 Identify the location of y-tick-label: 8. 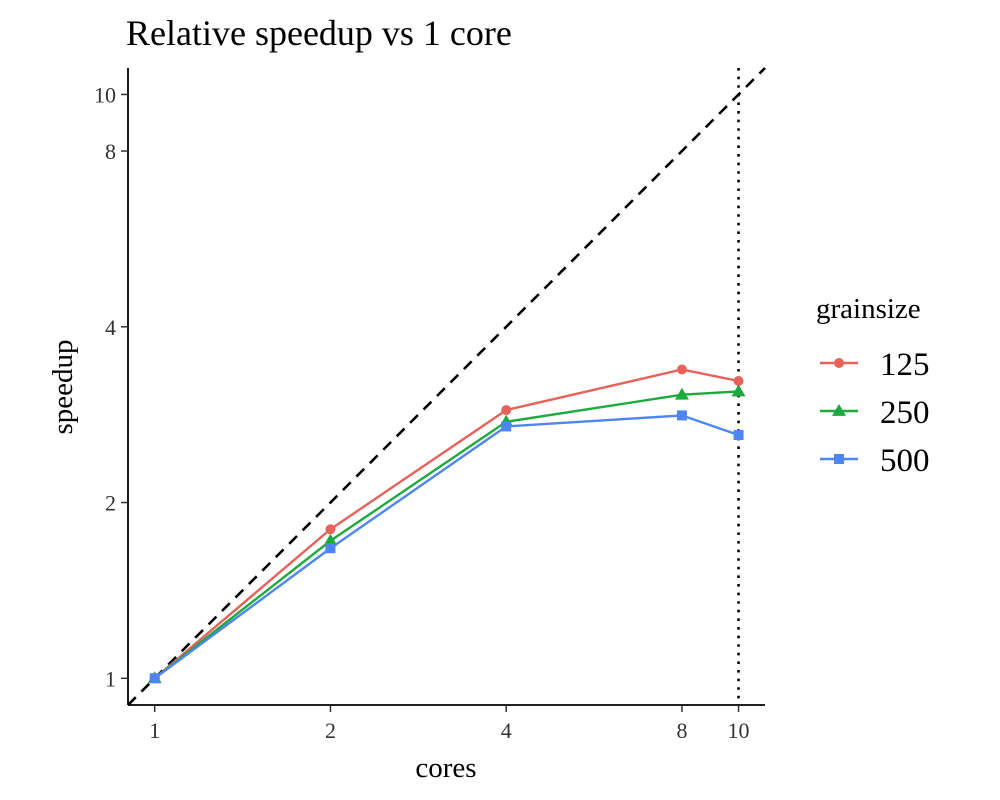
(110, 151).